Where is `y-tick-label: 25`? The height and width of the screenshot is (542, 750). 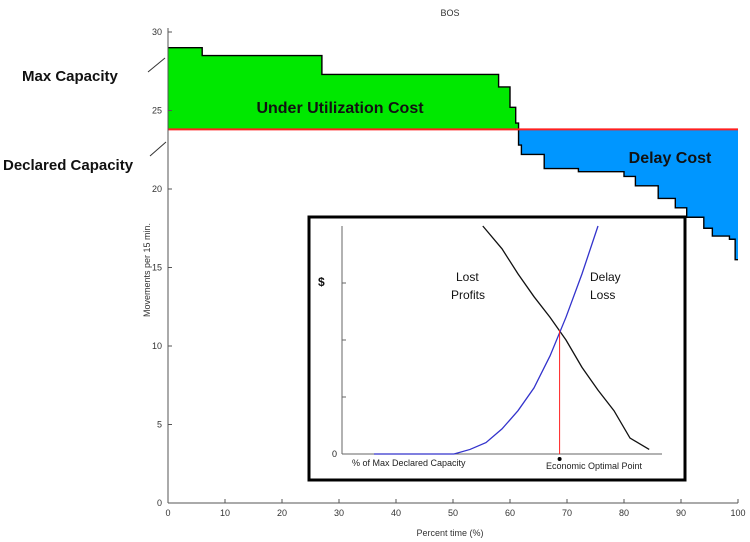 y-tick-label: 25 is located at coordinates (157, 111).